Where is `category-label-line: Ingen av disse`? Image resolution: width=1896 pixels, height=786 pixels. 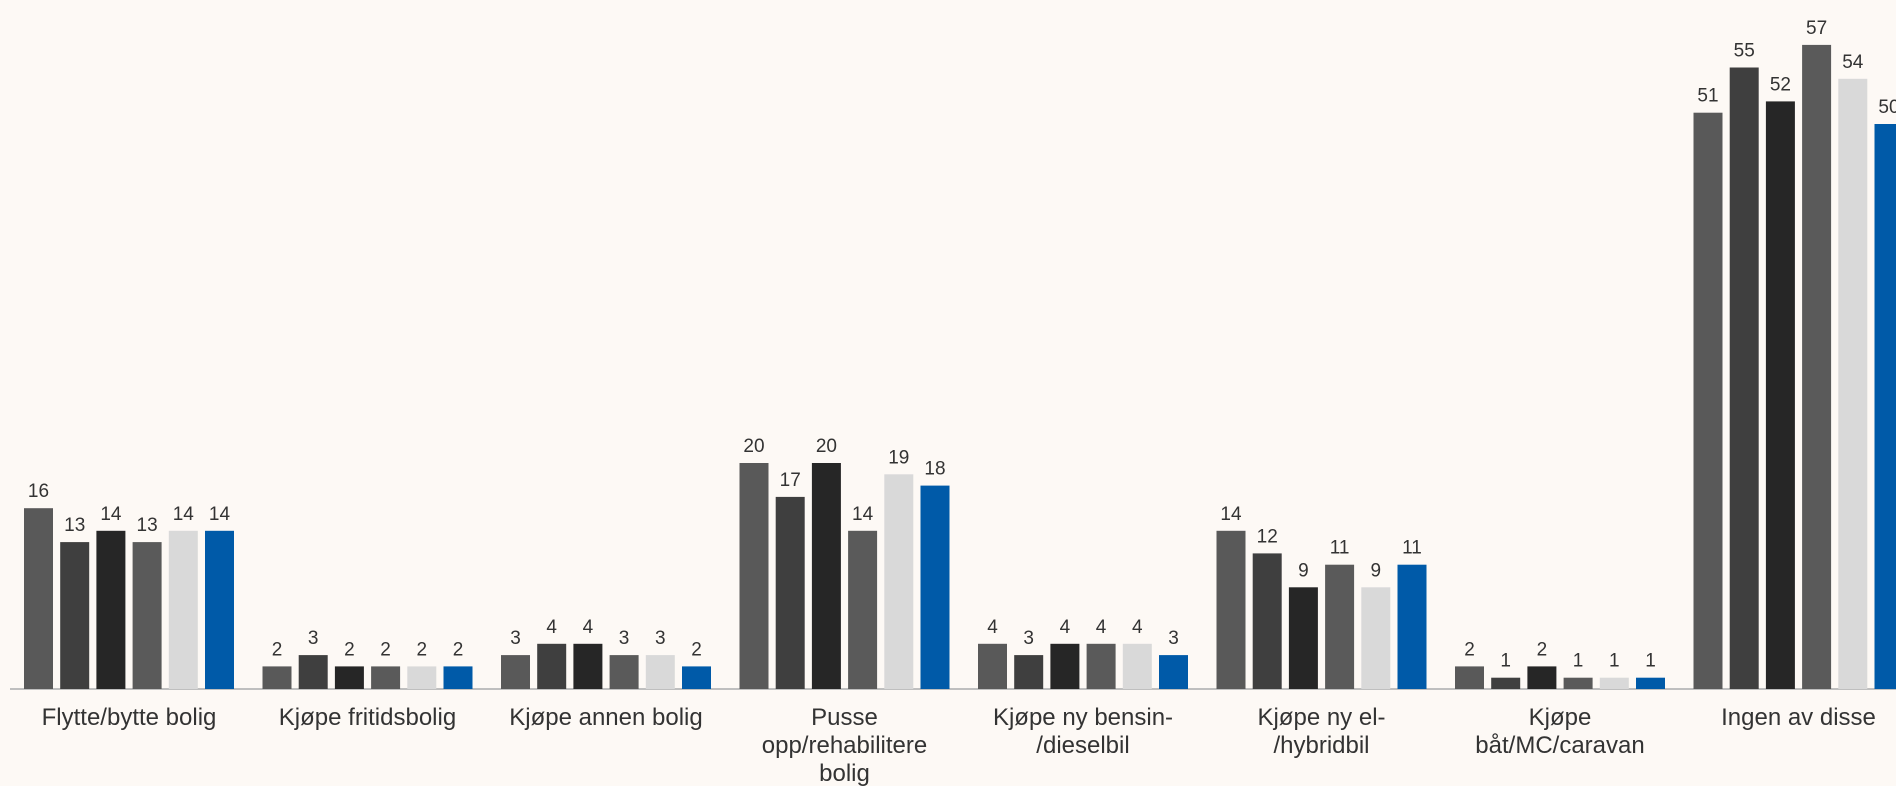 category-label-line: Ingen av disse is located at coordinates (1798, 717).